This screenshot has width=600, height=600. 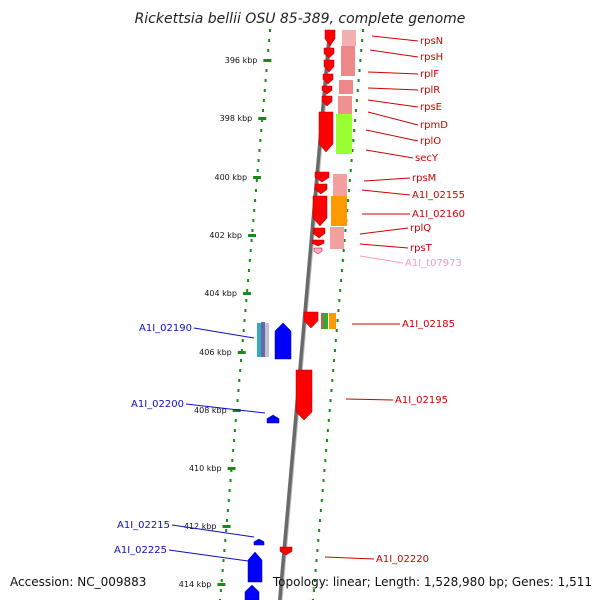 I want to click on gene-label-text: A1I_02195, so click(x=421, y=400).